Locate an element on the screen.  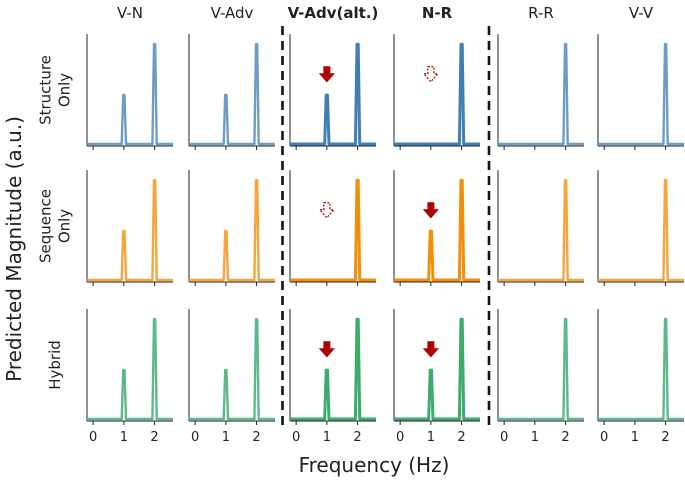
row-label: Structure is located at coordinates (46, 90).